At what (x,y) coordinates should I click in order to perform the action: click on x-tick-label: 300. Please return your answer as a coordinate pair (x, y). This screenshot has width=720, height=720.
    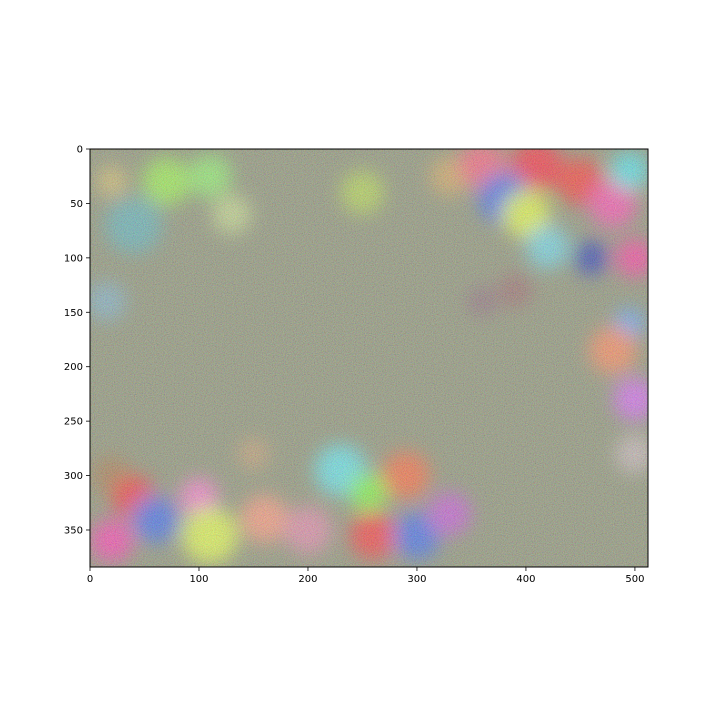
    Looking at the image, I should click on (416, 579).